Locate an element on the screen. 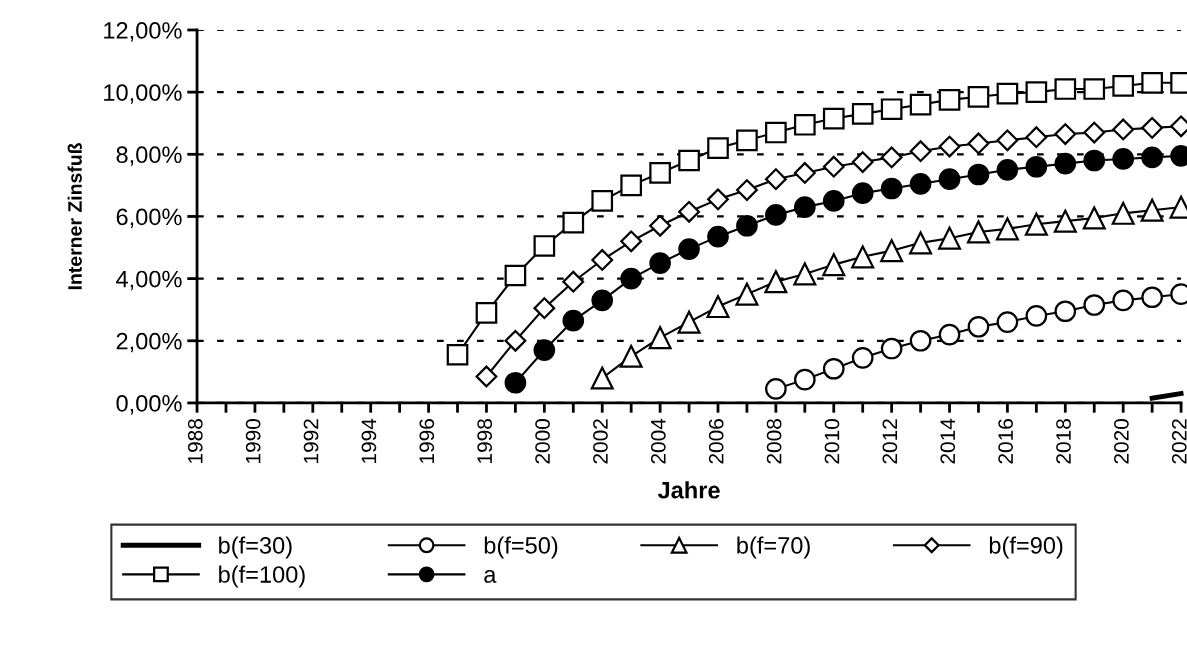  x-tick-label: 1996 is located at coordinates (427, 441).